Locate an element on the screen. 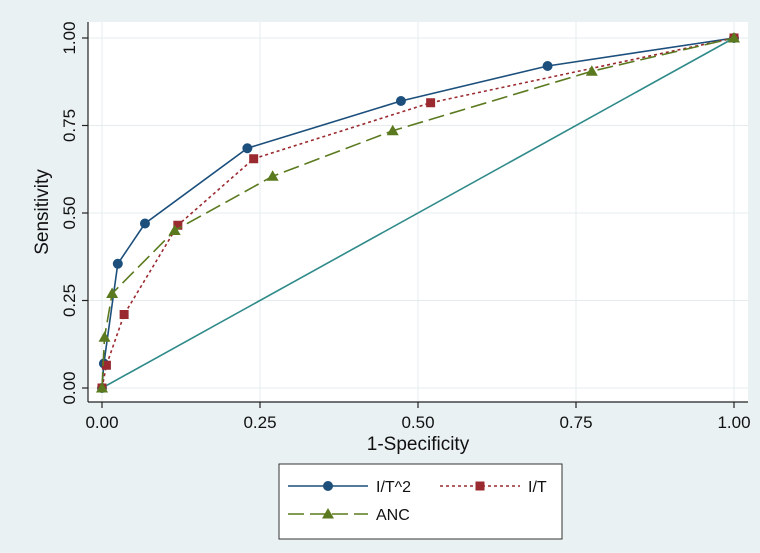 The image size is (760, 553). x-tick-label: 0.50 is located at coordinates (417, 422).